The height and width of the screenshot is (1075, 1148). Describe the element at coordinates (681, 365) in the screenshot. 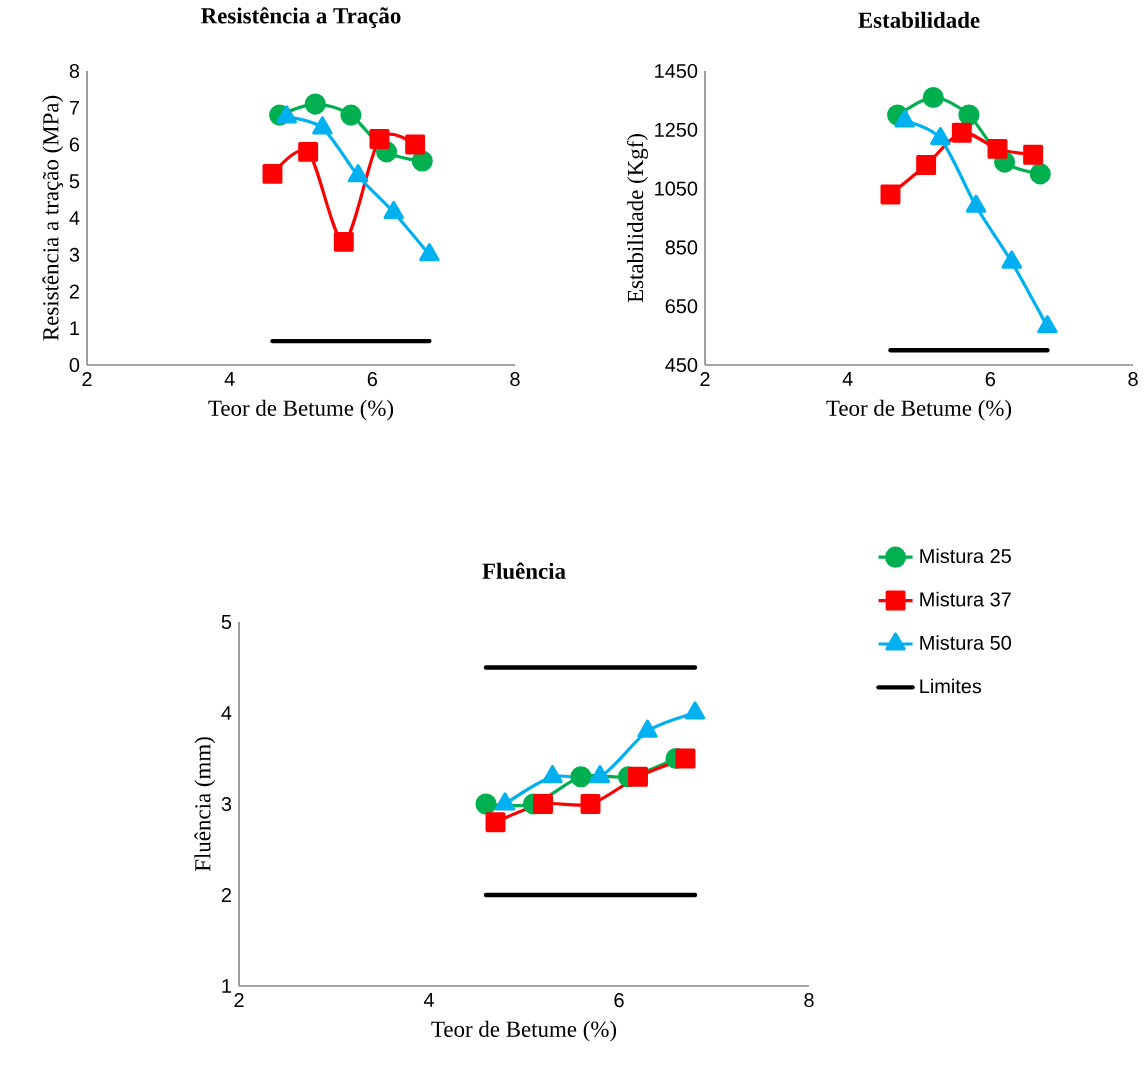

I see `y-tick-label: 450` at that location.